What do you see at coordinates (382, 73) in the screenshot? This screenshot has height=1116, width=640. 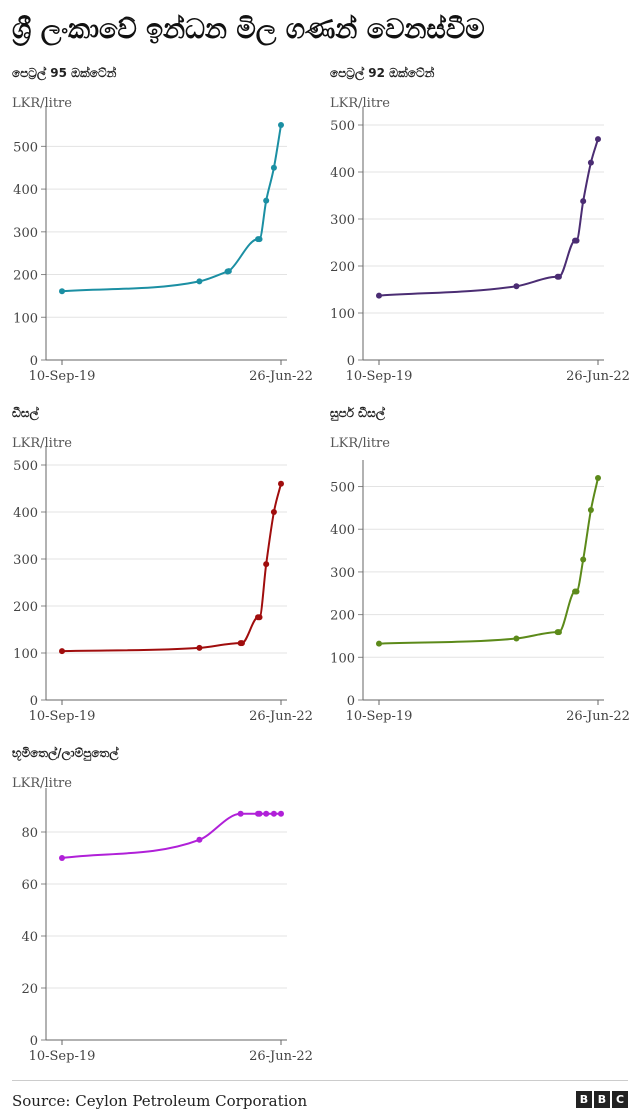 I see `chart-title-petrol-92: පෙට්‍රල් 92 ඔක්ටේන්` at bounding box center [382, 73].